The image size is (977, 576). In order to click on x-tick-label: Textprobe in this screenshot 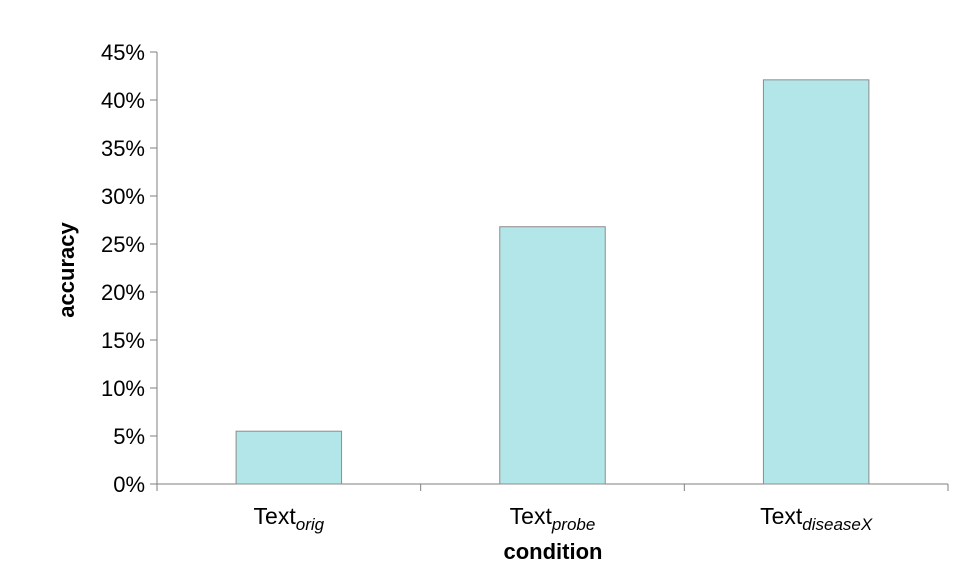, I will do `click(553, 518)`.